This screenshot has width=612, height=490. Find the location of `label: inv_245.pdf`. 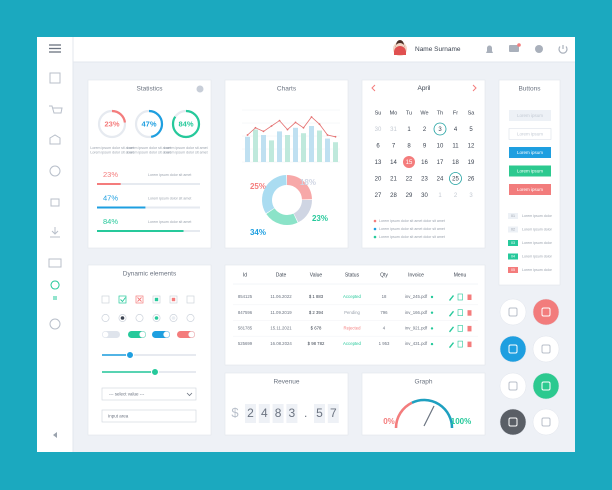

label: inv_245.pdf is located at coordinates (416, 296).